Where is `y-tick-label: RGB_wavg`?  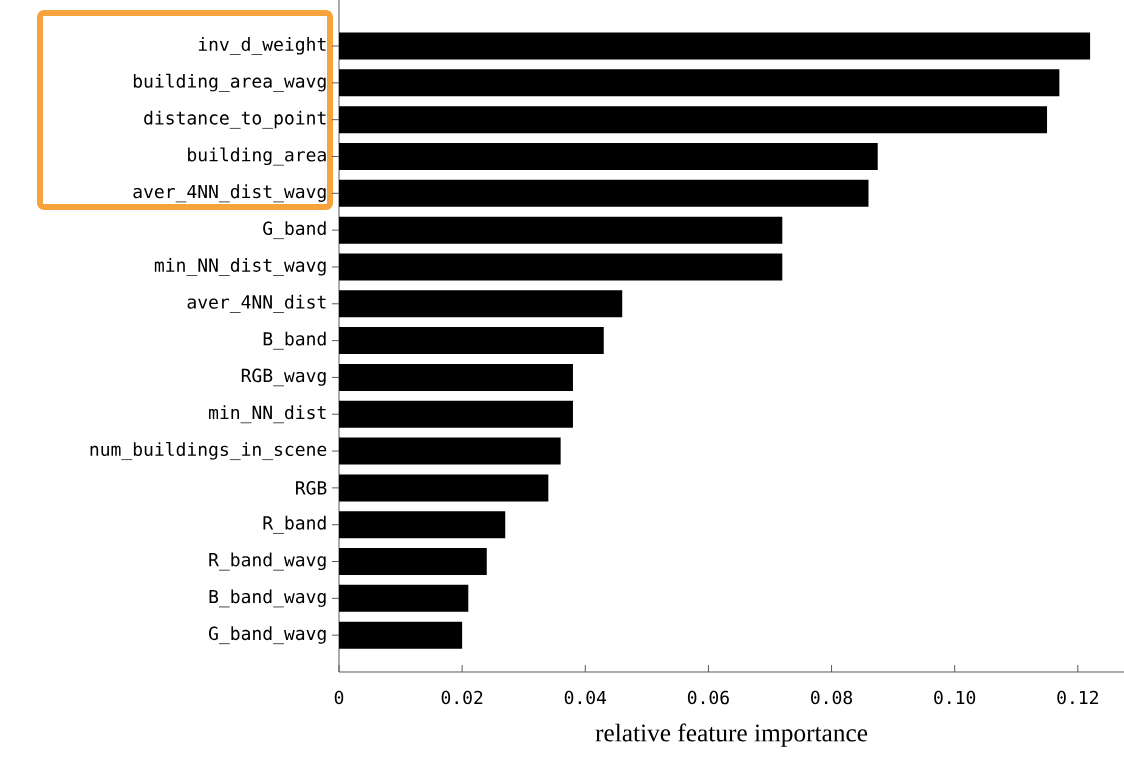 y-tick-label: RGB_wavg is located at coordinates (283, 377).